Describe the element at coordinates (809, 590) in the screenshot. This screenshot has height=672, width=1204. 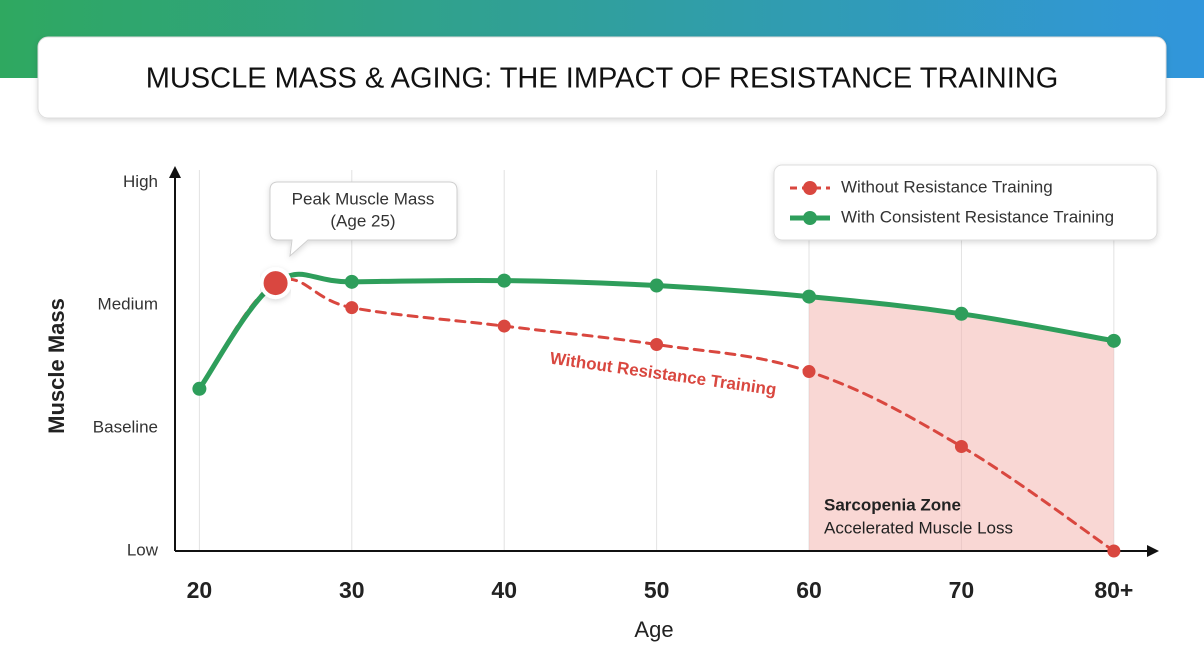
I see `x-tick-label: 60` at that location.